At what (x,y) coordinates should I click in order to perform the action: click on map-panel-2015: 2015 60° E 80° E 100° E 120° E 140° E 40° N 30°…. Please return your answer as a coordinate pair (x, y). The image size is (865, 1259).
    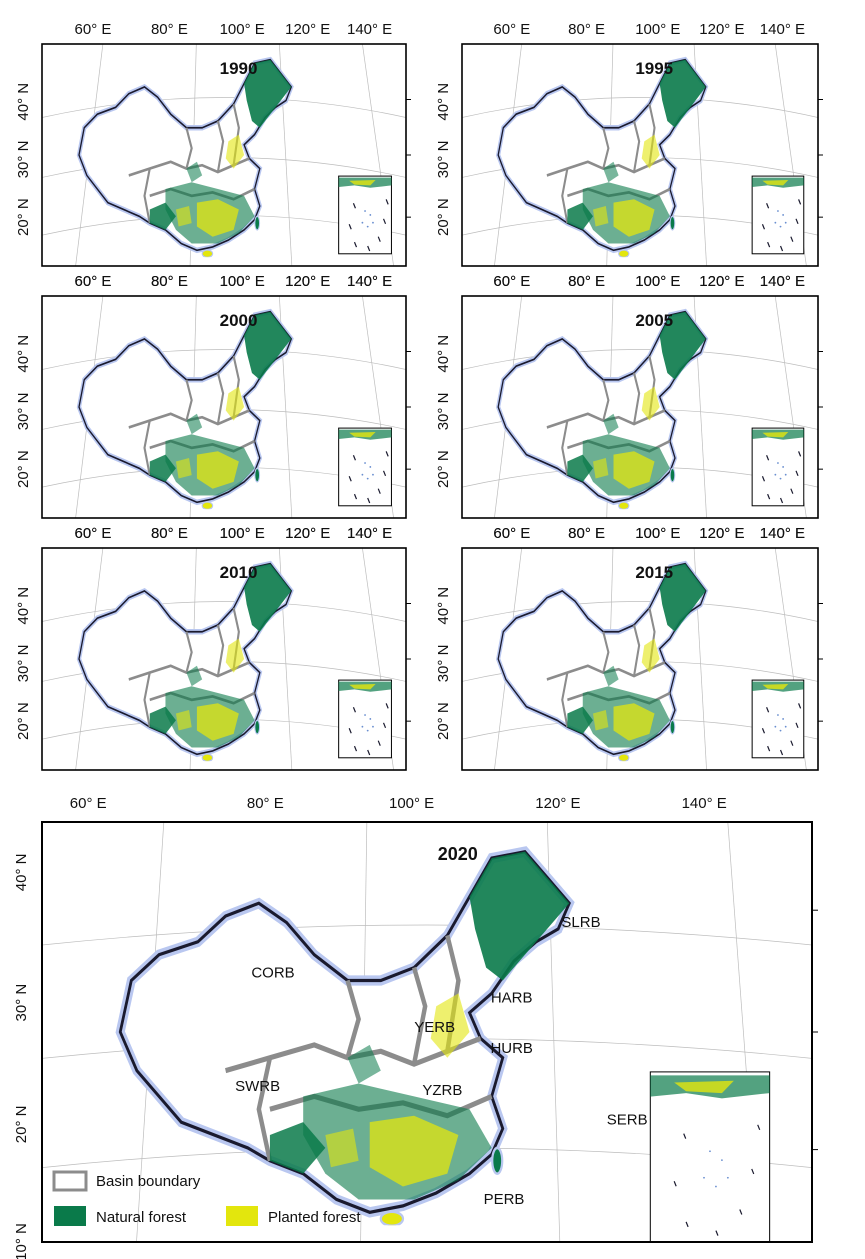
    Looking at the image, I should click on (629, 648).